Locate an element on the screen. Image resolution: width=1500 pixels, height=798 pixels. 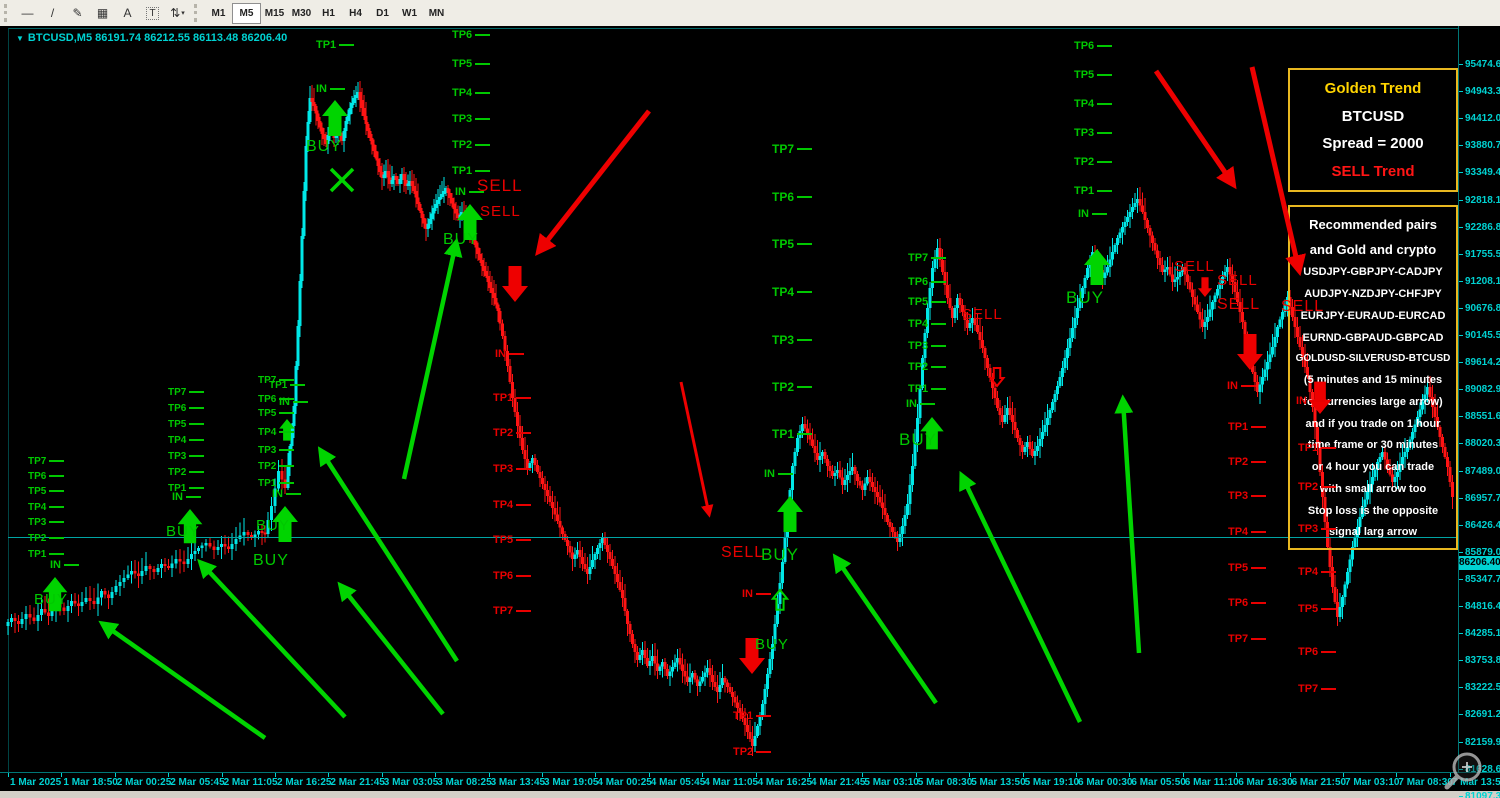
text-tool: A is located at coordinates (127, 13).